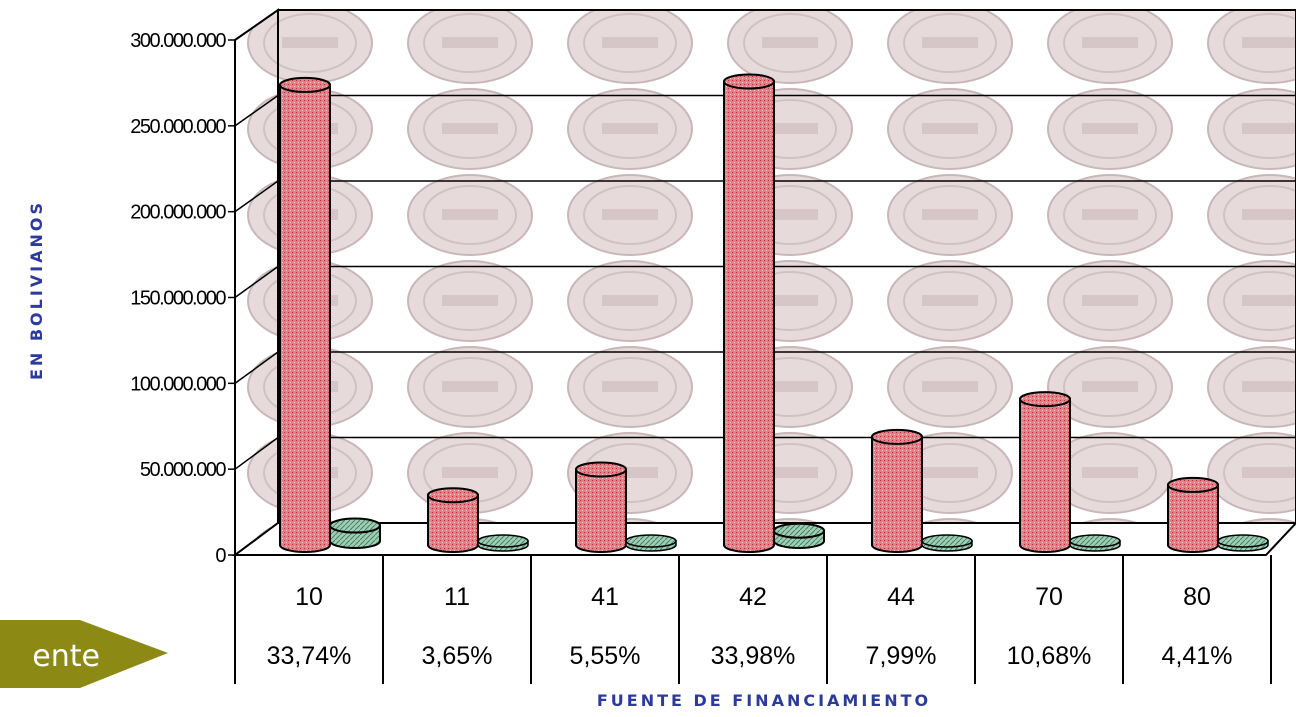  I want to click on percent-label: 5,55%, so click(605, 656).